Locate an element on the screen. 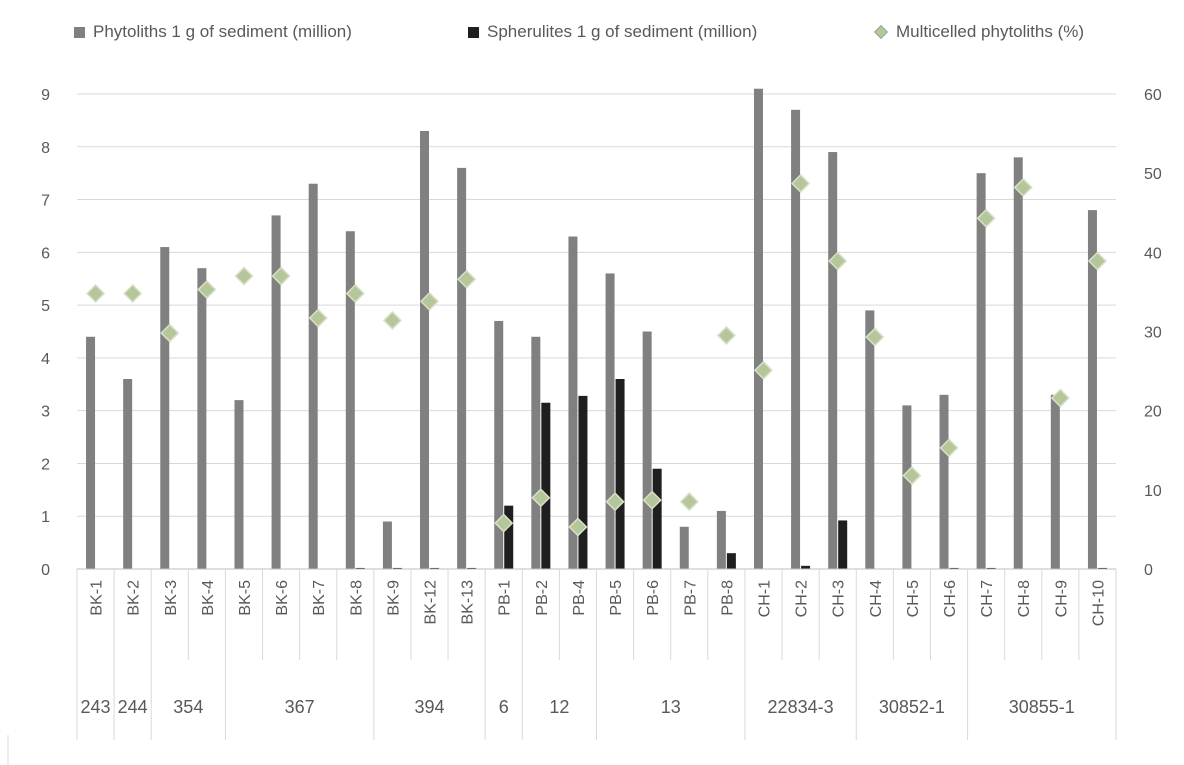 The height and width of the screenshot is (765, 1184). x-category-label: BK-8 is located at coordinates (356, 598).